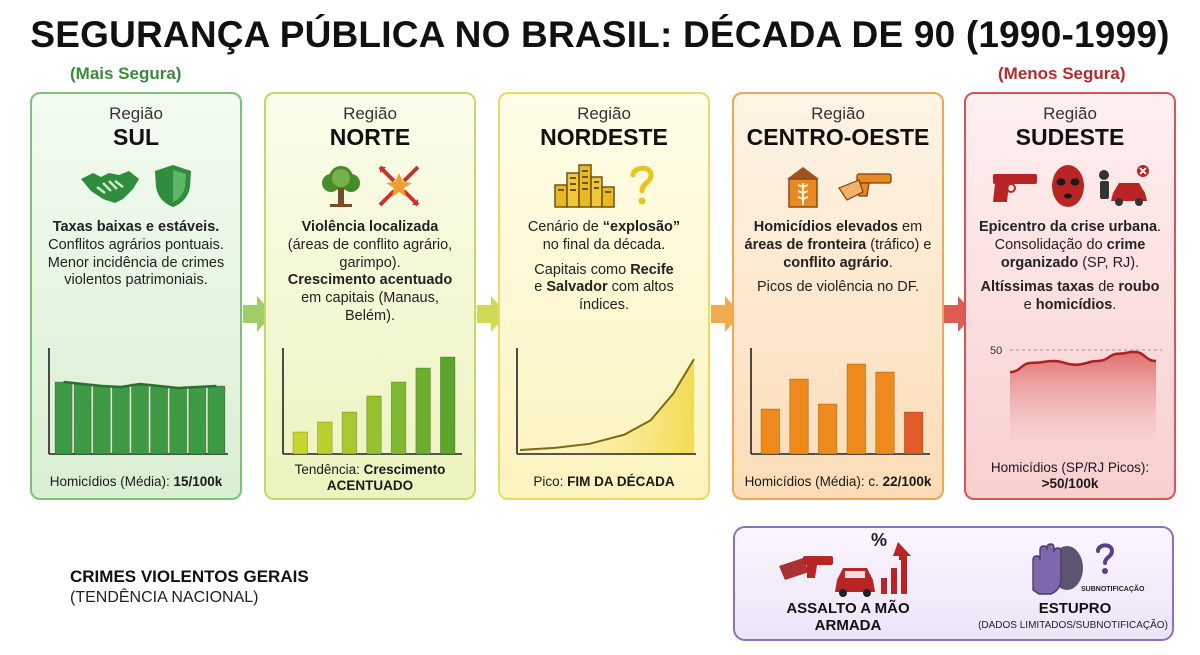 The height and width of the screenshot is (655, 1200). Describe the element at coordinates (996, 351) in the screenshot. I see `y-tick-label: 50` at that location.